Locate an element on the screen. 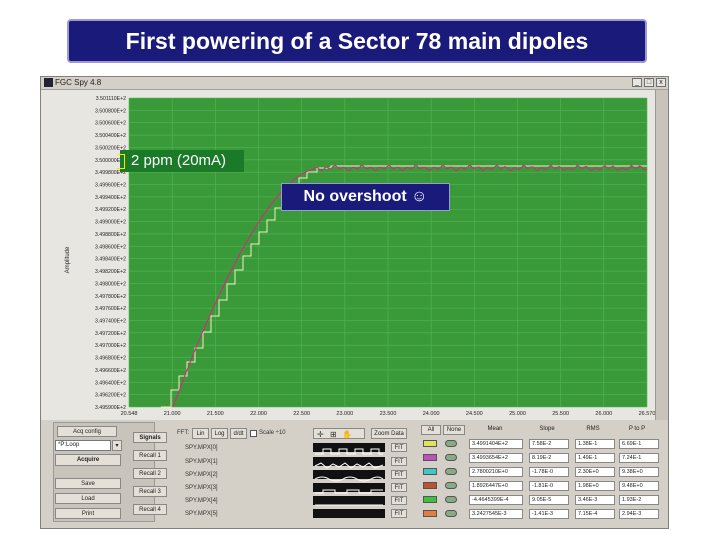 This screenshot has width=720, height=540. recall-3-button: Recall 3 is located at coordinates (150, 491).